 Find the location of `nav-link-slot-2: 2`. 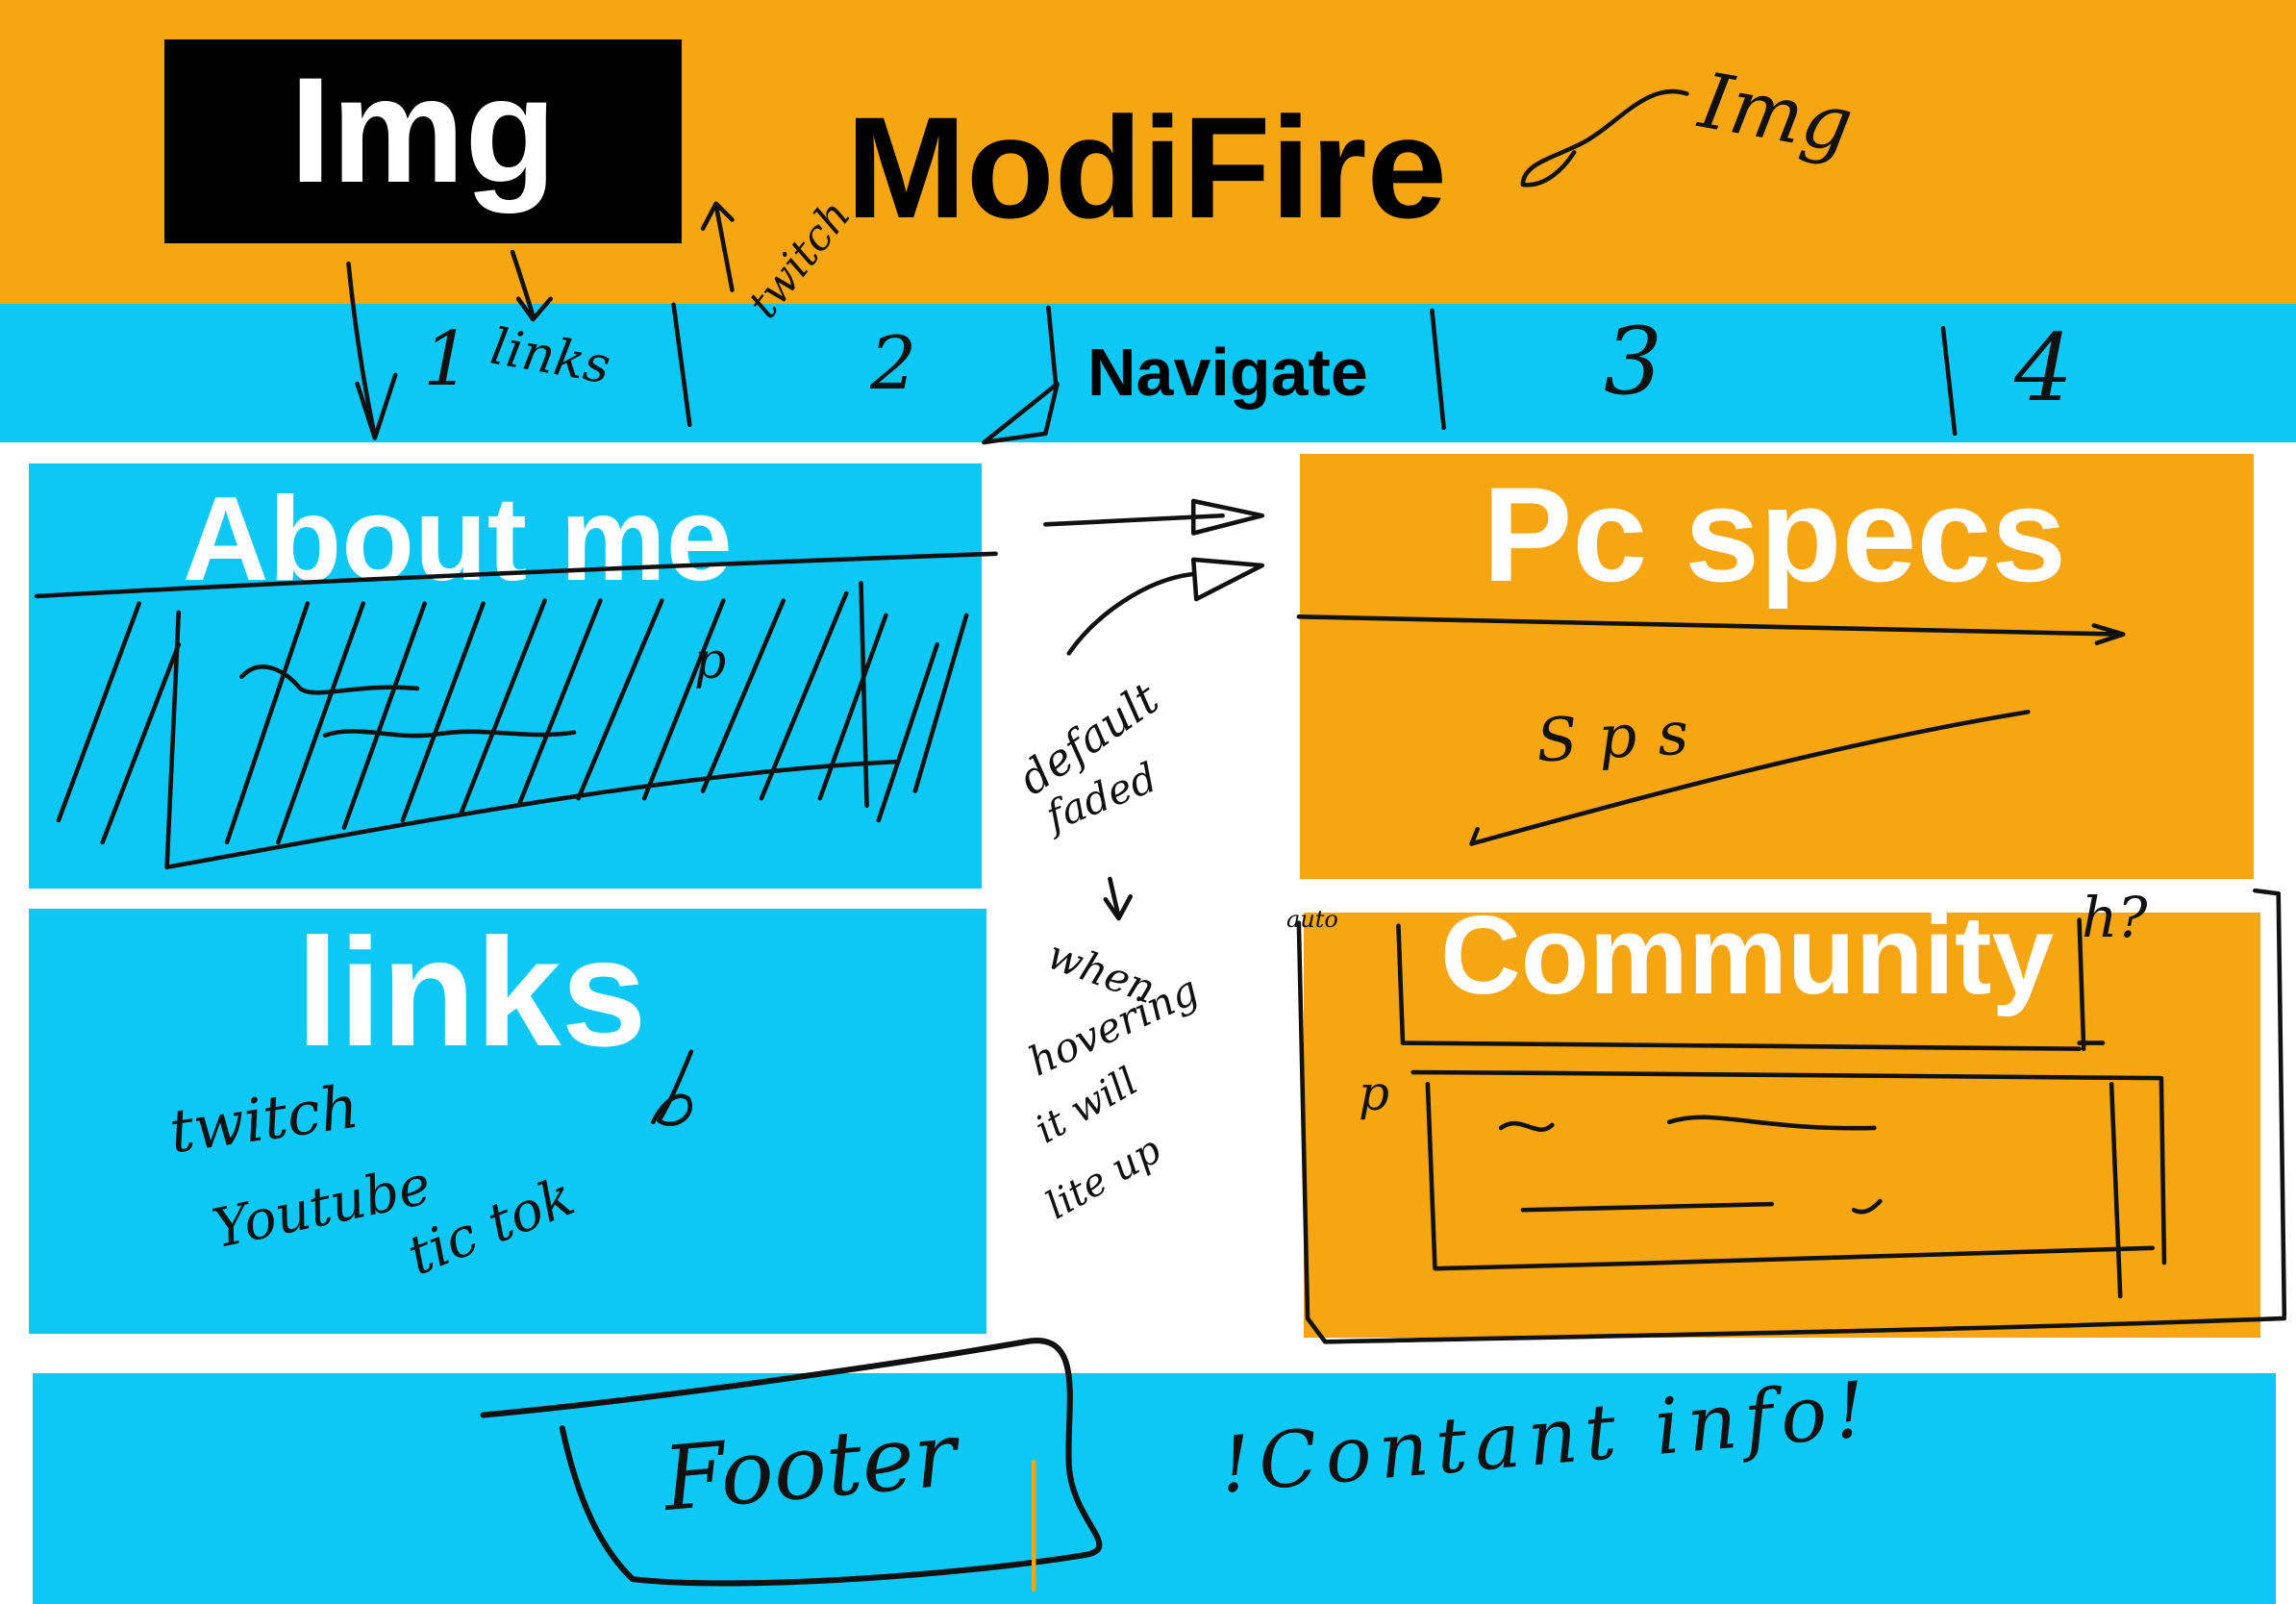

nav-link-slot-2: 2 is located at coordinates (893, 363).